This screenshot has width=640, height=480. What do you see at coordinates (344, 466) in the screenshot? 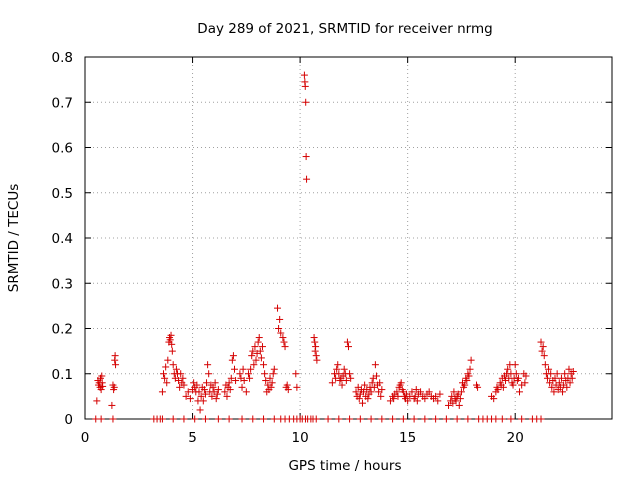
I see `x-axis-label: GPS time / hours` at bounding box center [344, 466].